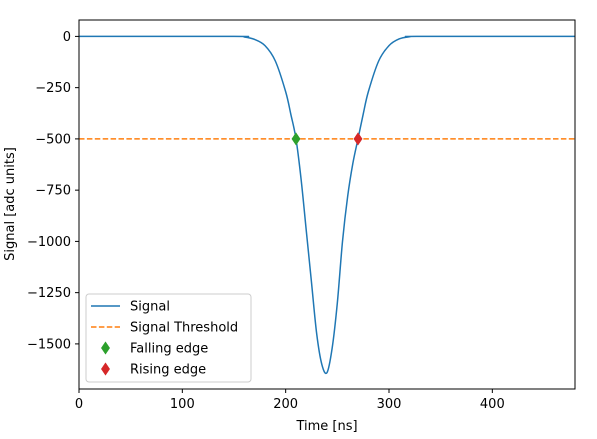 Image resolution: width=597 pixels, height=439 pixels. I want to click on legend-swatch-rising-edge, so click(105, 369).